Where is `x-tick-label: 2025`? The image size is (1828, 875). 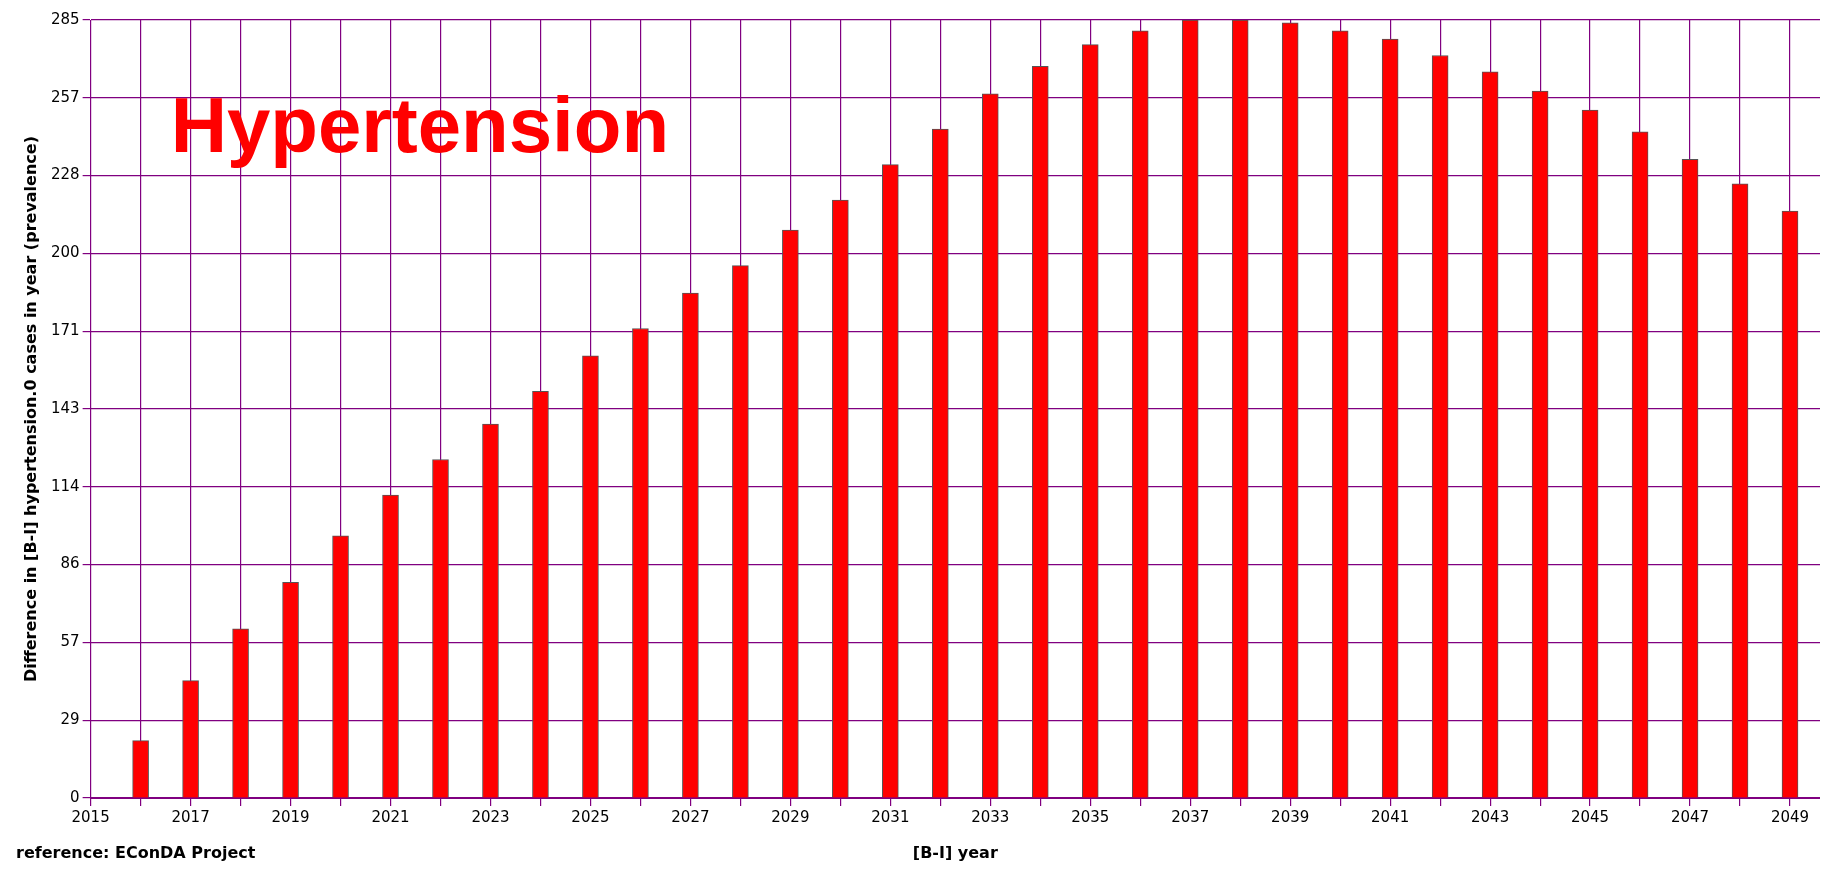 x-tick-label: 2025 is located at coordinates (590, 816).